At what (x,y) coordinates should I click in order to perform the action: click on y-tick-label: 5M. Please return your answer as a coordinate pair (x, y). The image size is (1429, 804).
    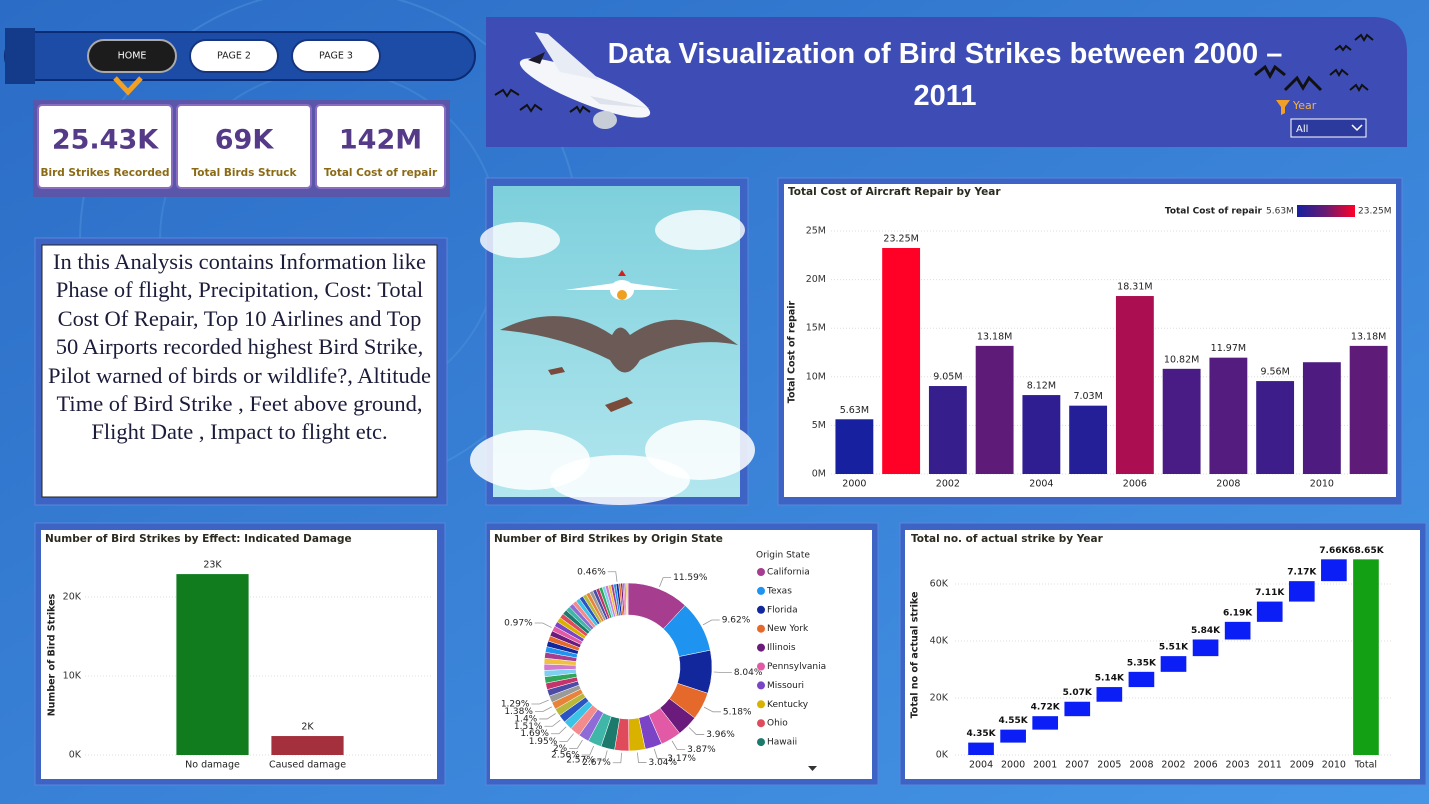
    Looking at the image, I should click on (819, 425).